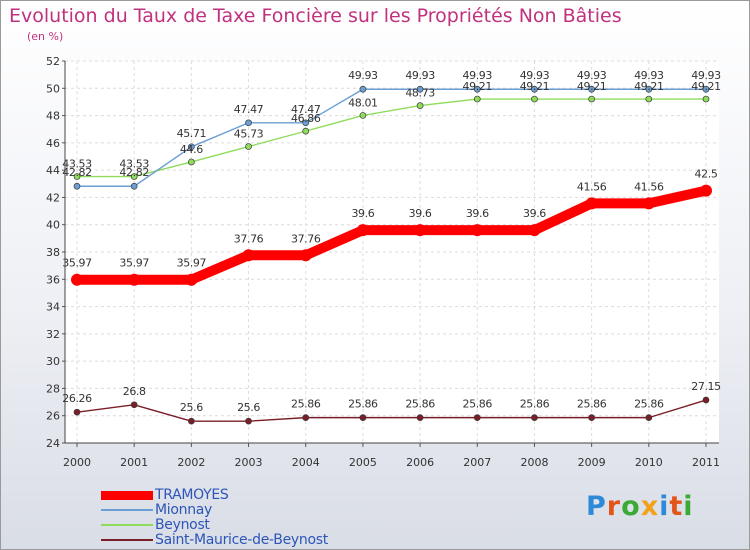  What do you see at coordinates (420, 462) in the screenshot?
I see `x-tick-label: 2006` at bounding box center [420, 462].